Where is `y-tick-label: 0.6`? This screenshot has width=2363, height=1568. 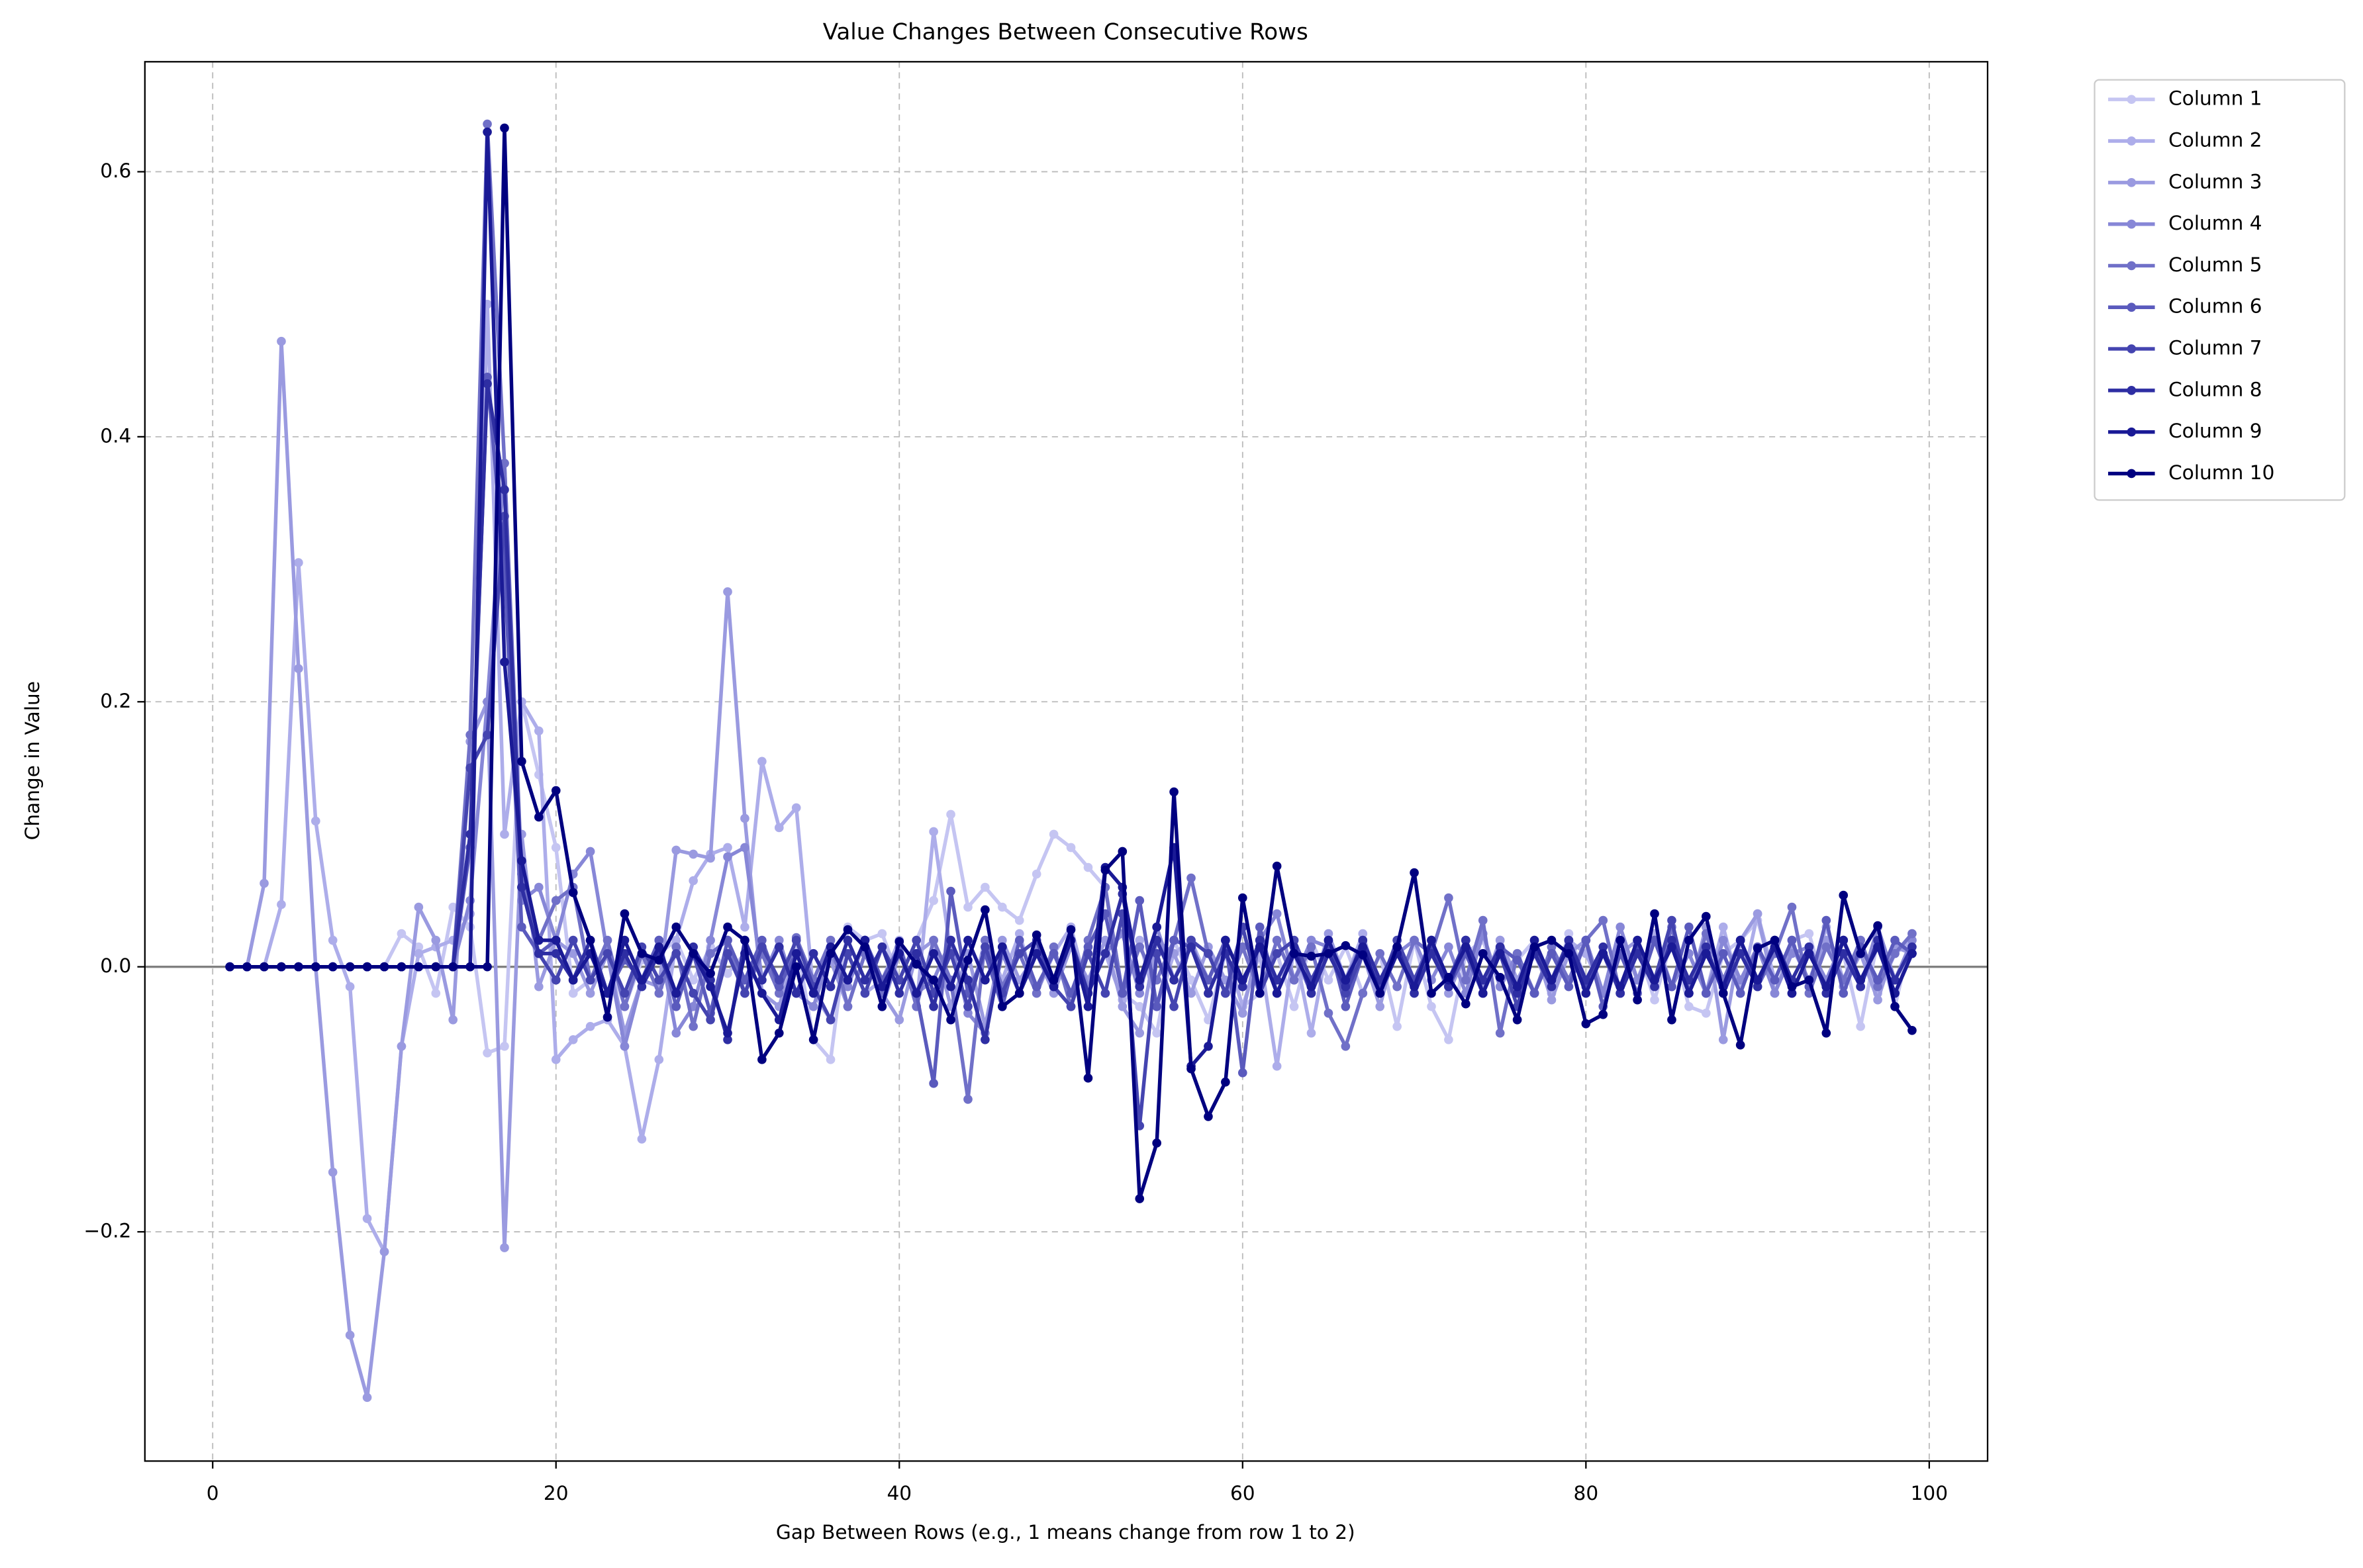 y-tick-label: 0.6 is located at coordinates (115, 171).